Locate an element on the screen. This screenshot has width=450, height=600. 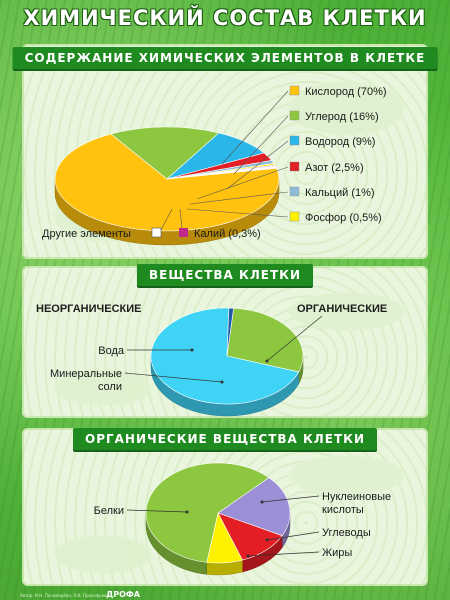
publisher-logo: ДРОФА is located at coordinates (123, 594).